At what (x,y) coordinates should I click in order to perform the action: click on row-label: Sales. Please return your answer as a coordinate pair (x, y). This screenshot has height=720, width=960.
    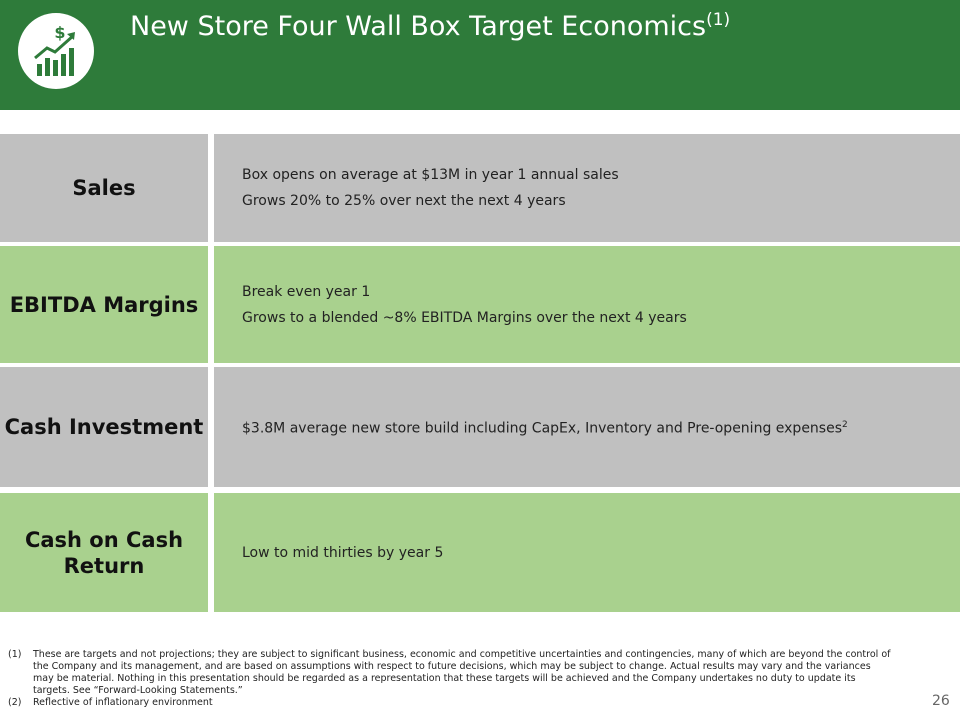
    Looking at the image, I should click on (104, 188).